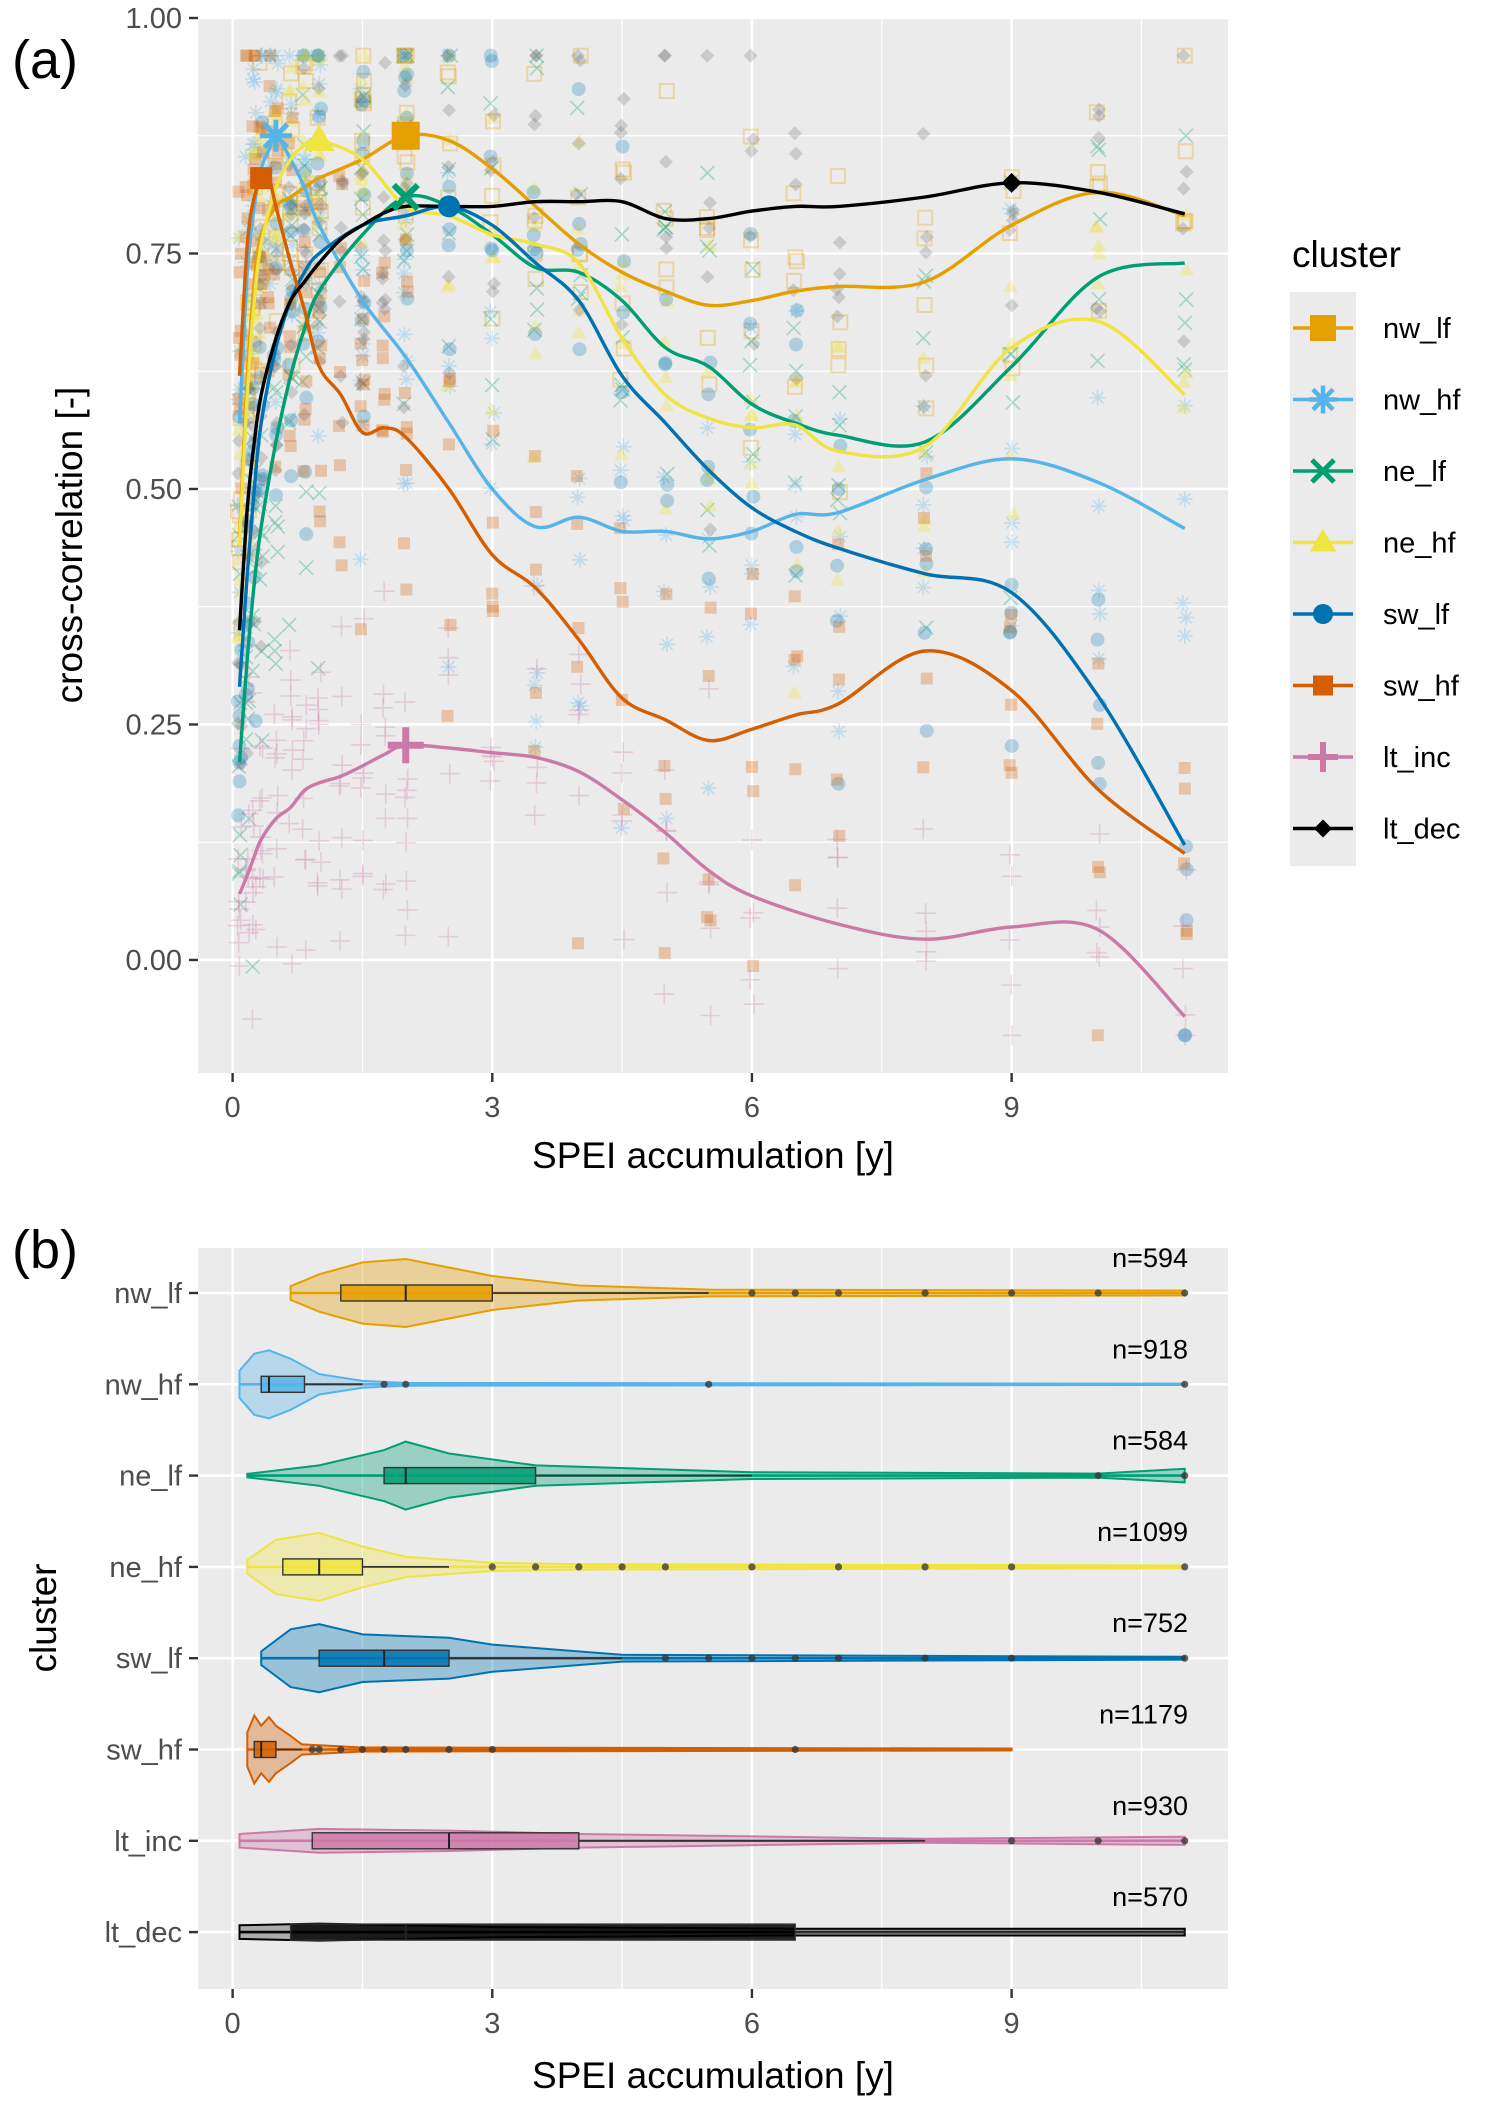 The height and width of the screenshot is (2107, 1500). What do you see at coordinates (1143, 1715) in the screenshot?
I see `n-label-sw-hf: n=1179` at bounding box center [1143, 1715].